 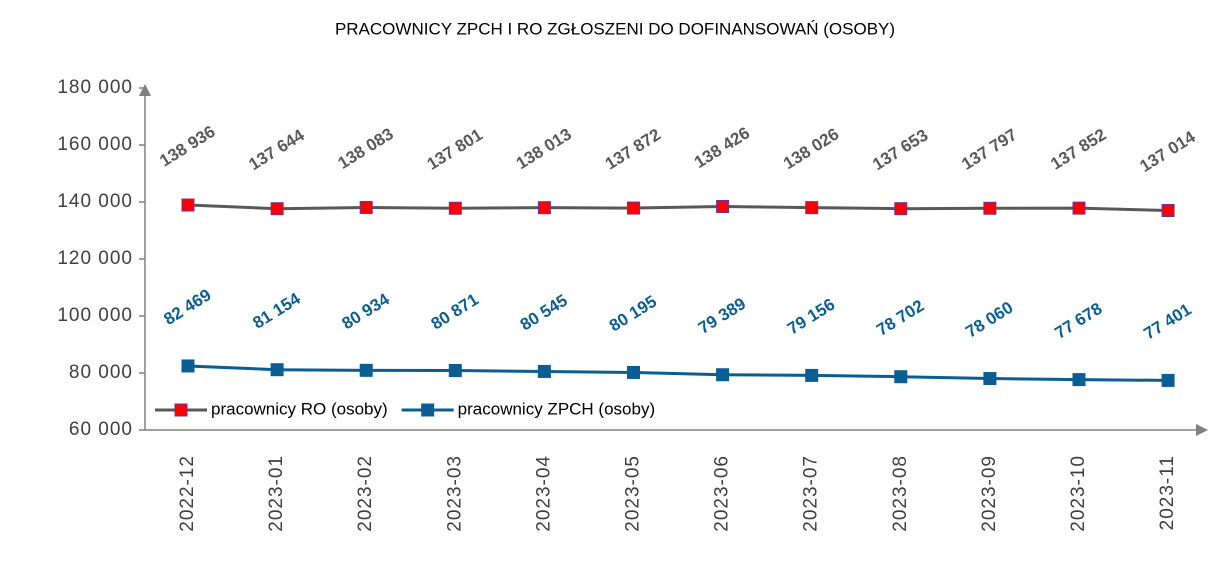 What do you see at coordinates (101, 372) in the screenshot?
I see `y-tick-label: 80 000` at bounding box center [101, 372].